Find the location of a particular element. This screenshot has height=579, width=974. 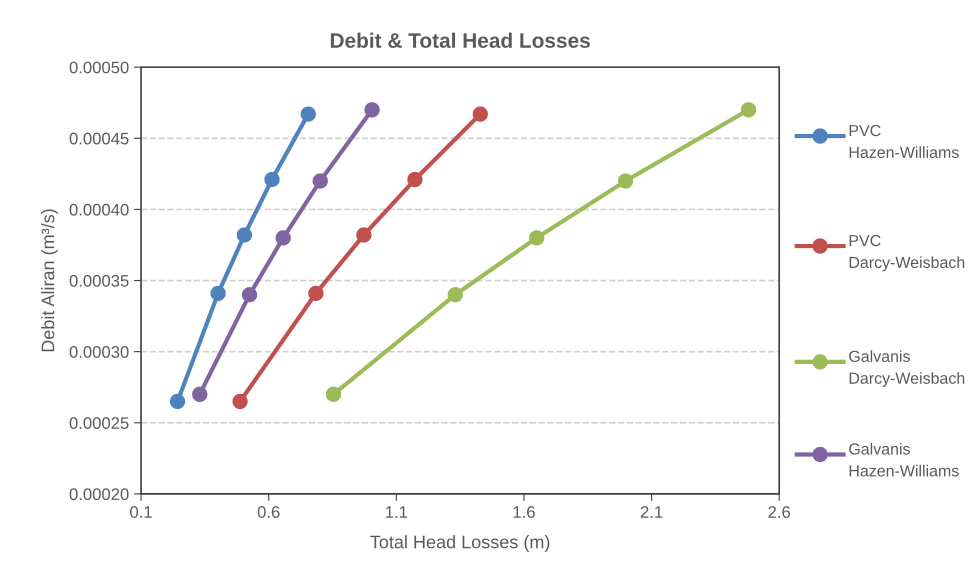

legend-label: Galvanis Hazen-Williams is located at coordinates (904, 459).